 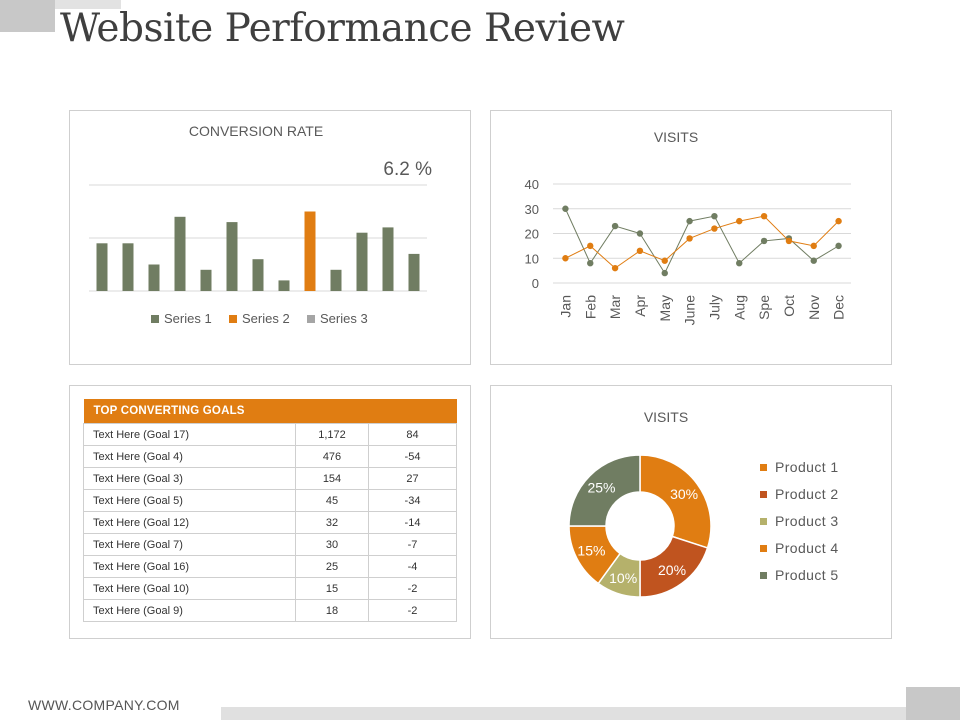 I want to click on slice-label: 10%, so click(x=623, y=578).